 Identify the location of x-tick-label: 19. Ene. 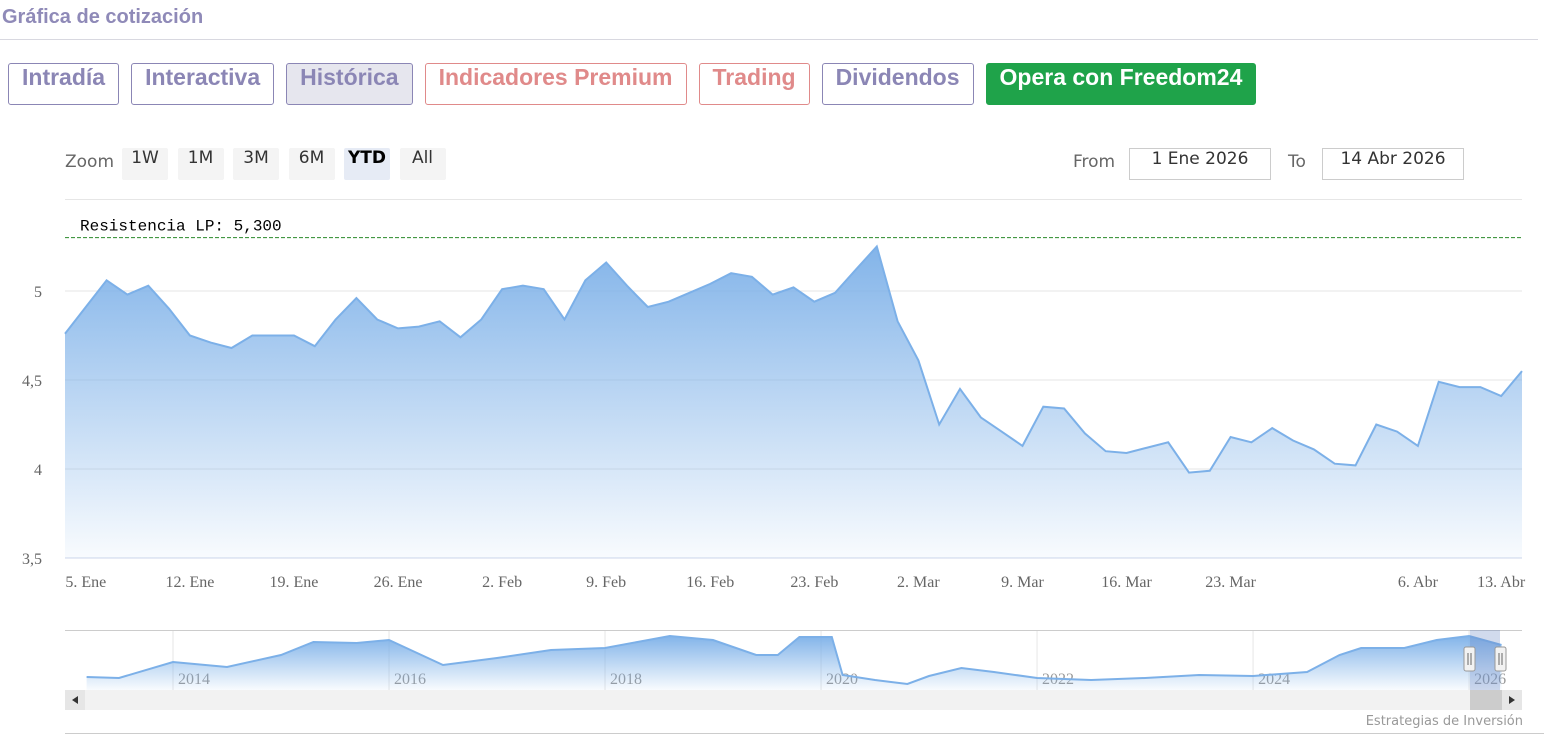
(294, 582).